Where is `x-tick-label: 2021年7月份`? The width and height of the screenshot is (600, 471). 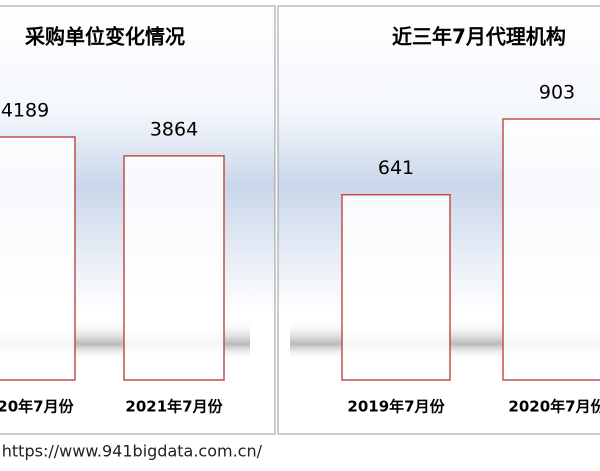
x-tick-label: 2021年7月份 is located at coordinates (174, 407).